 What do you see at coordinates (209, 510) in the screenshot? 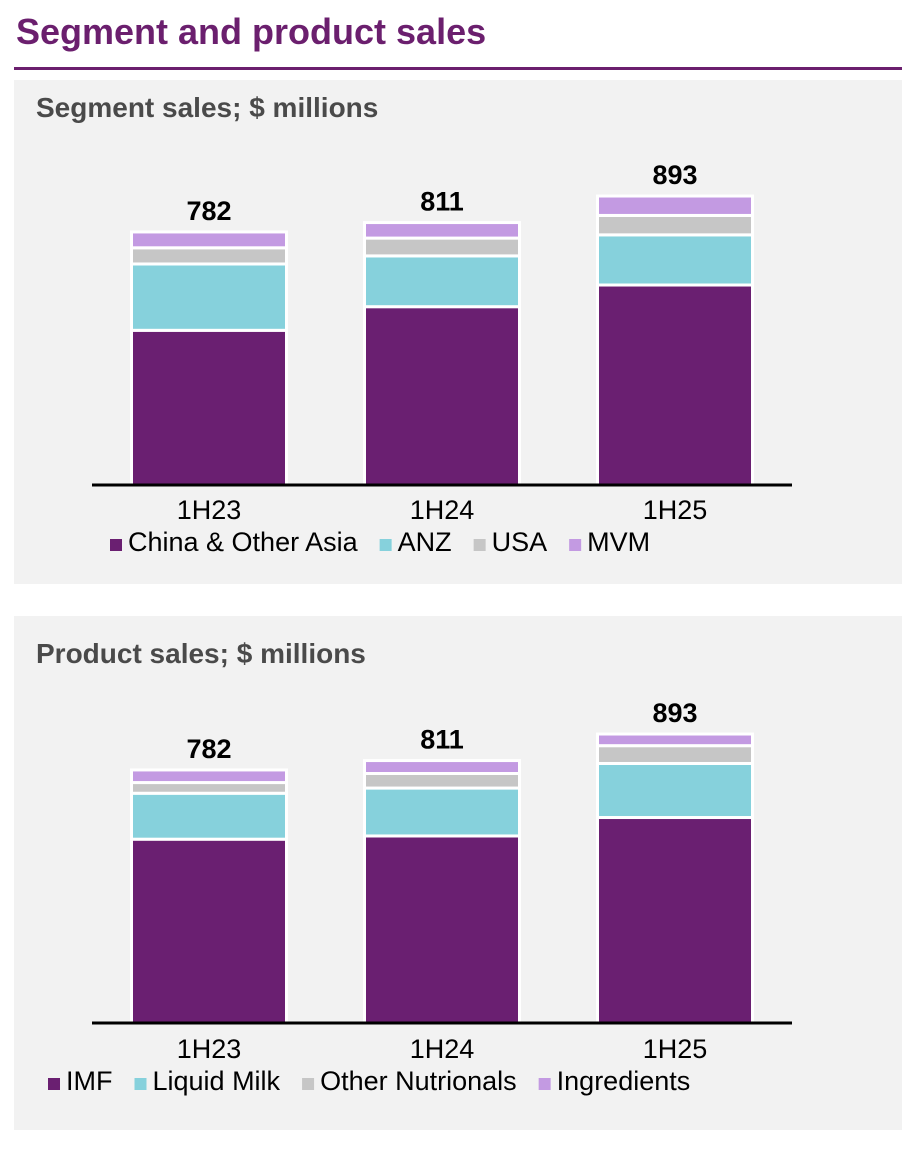
I see `segment-category-label-1h23: 1H23` at bounding box center [209, 510].